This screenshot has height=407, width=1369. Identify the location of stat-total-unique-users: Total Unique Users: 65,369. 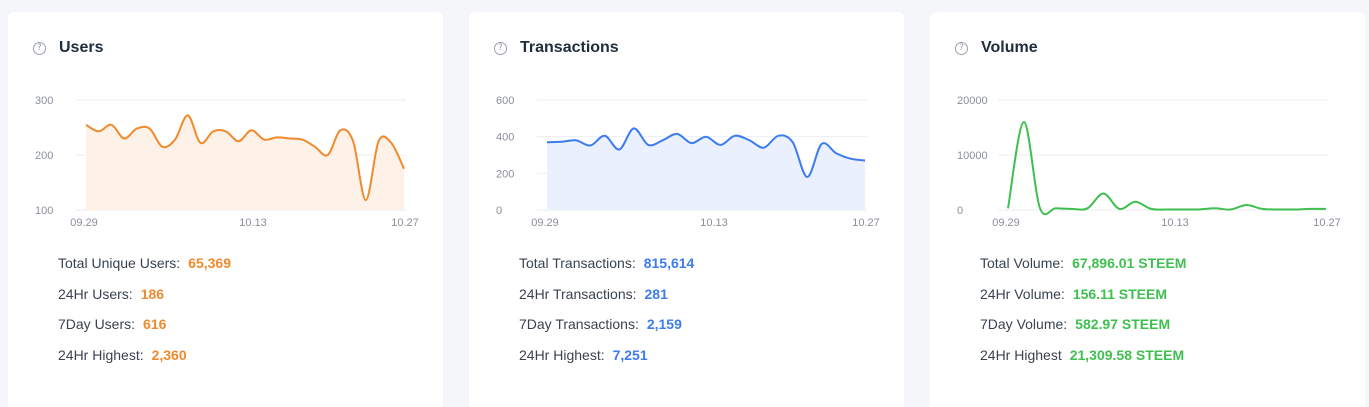
(144, 263).